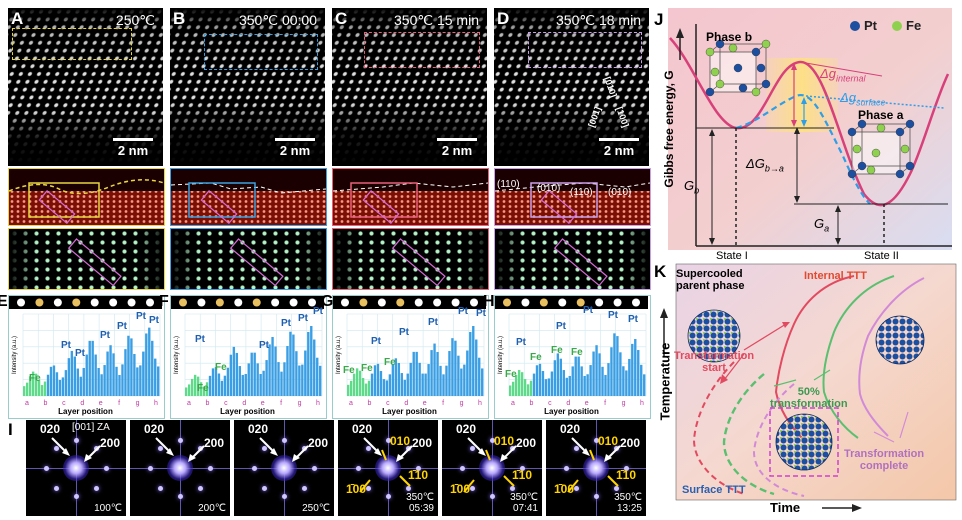 This screenshot has width=962, height=520. Describe the element at coordinates (870, 25) in the screenshot. I see `legend-pt: Pt` at that location.